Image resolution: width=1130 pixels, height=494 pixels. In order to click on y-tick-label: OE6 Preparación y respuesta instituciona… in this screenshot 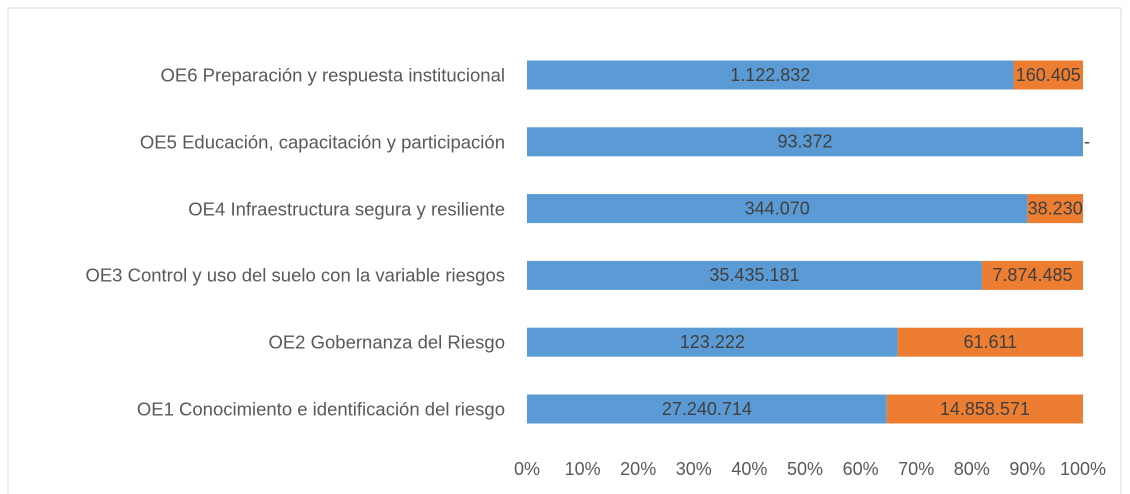, I will do `click(333, 75)`.